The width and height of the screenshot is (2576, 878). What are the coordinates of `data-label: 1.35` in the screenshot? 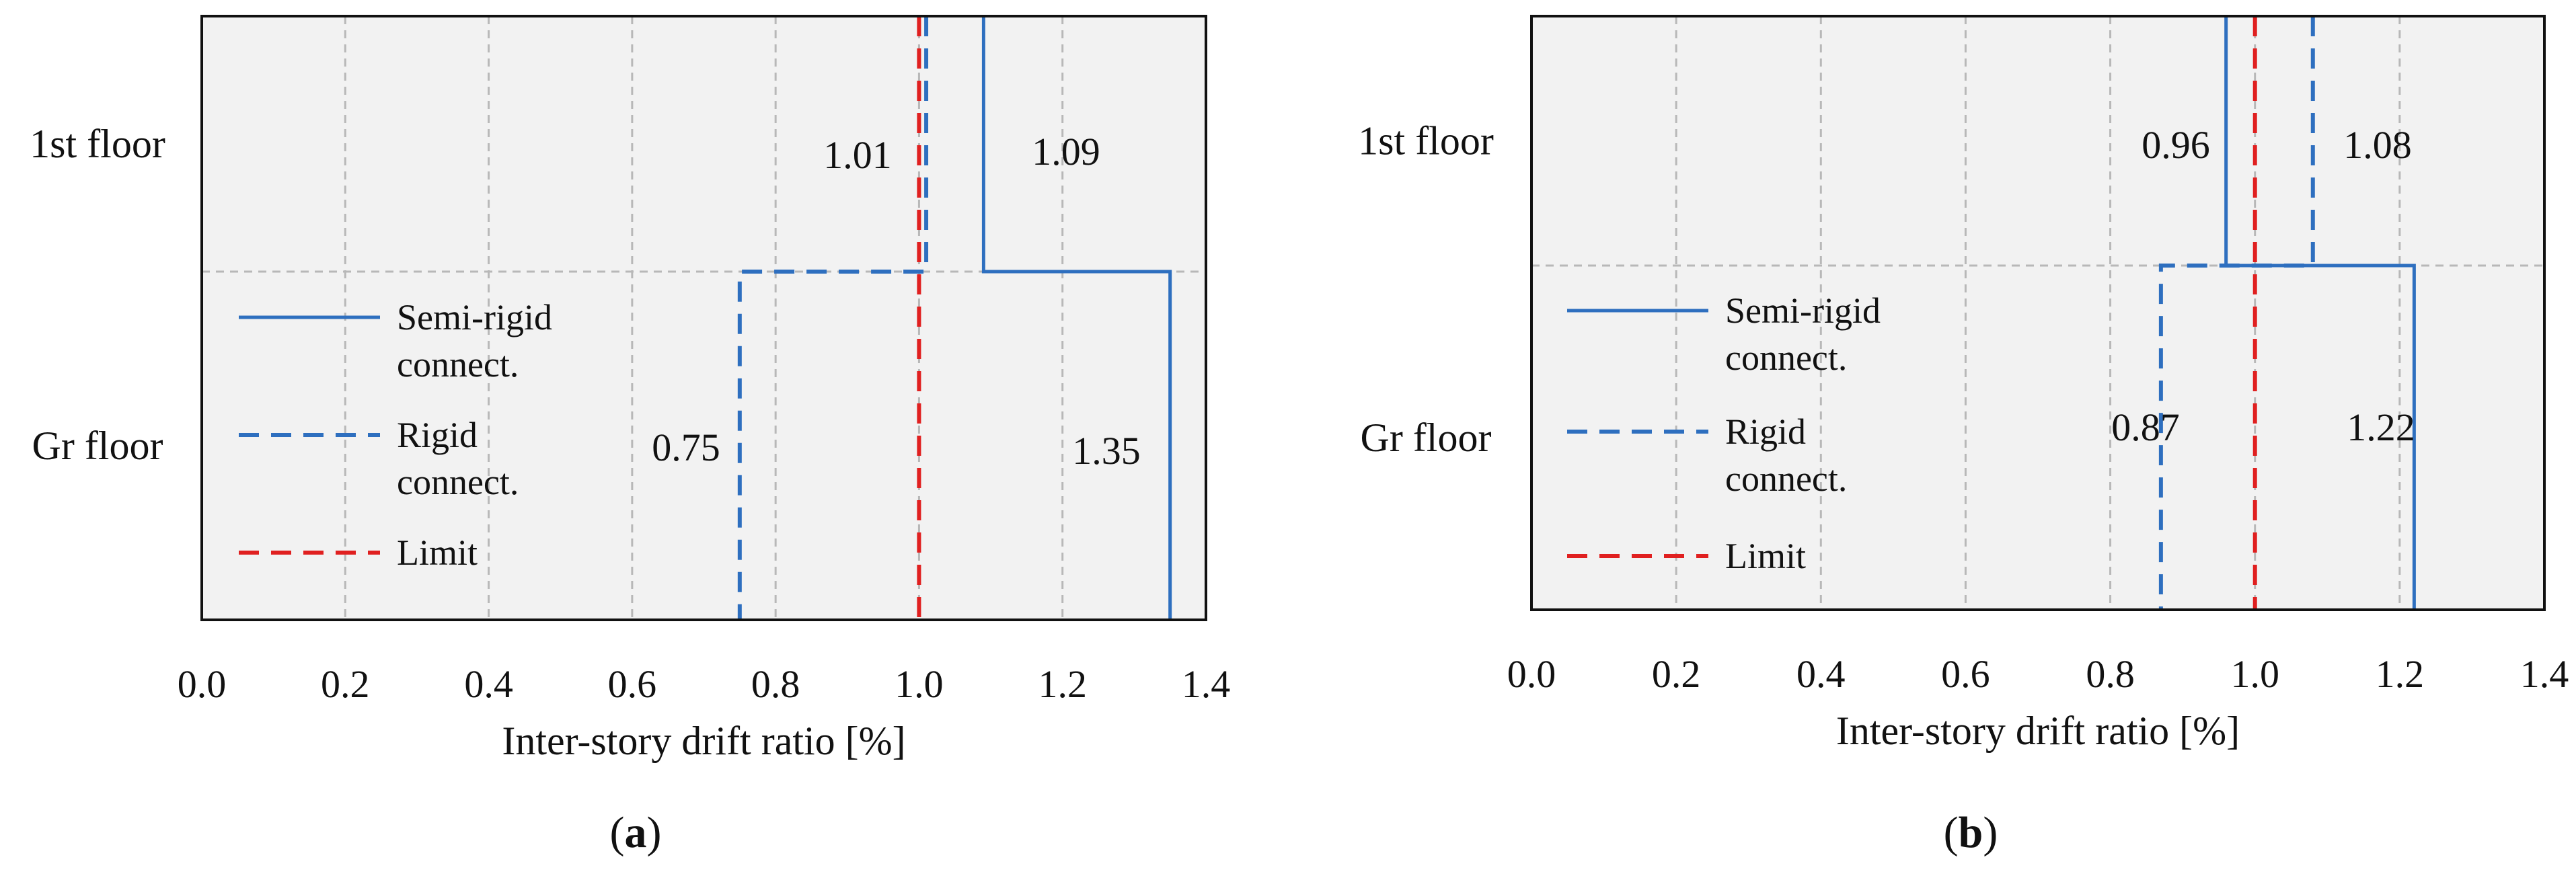 It's located at (1106, 451).